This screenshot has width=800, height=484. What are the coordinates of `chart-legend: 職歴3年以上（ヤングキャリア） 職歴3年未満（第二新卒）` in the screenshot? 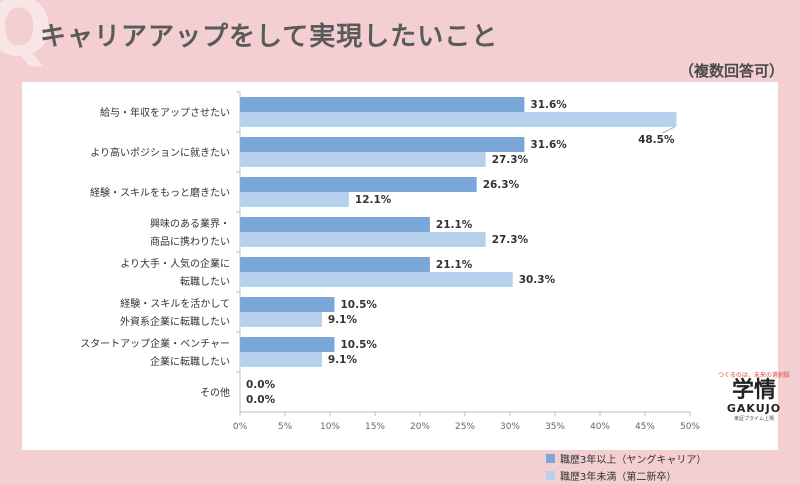 It's located at (626, 467).